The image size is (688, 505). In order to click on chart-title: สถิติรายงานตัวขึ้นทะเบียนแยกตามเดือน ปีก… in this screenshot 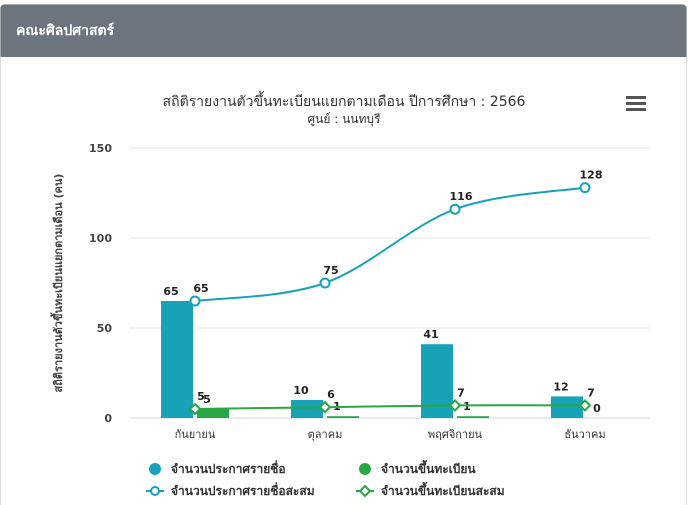, I will do `click(344, 100)`.